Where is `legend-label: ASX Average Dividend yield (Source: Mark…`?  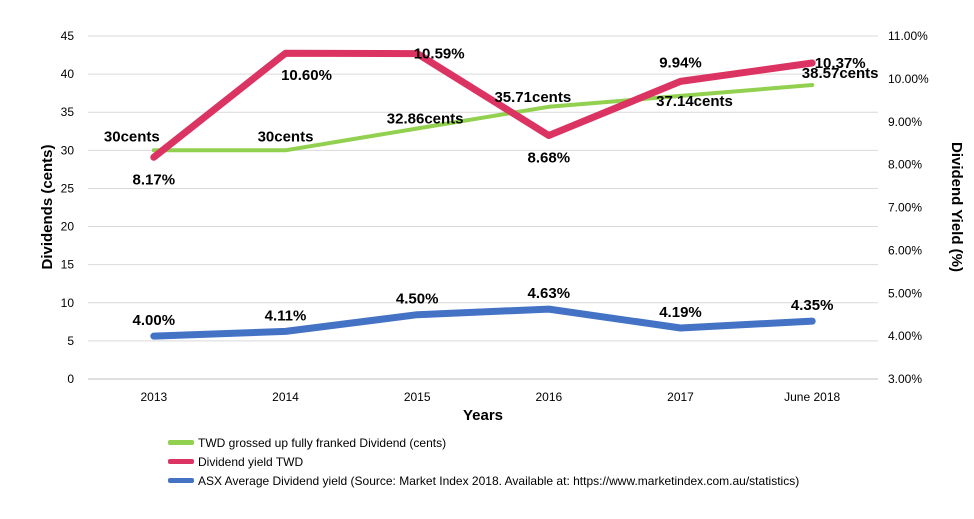 legend-label: ASX Average Dividend yield (Source: Mark… is located at coordinates (499, 480).